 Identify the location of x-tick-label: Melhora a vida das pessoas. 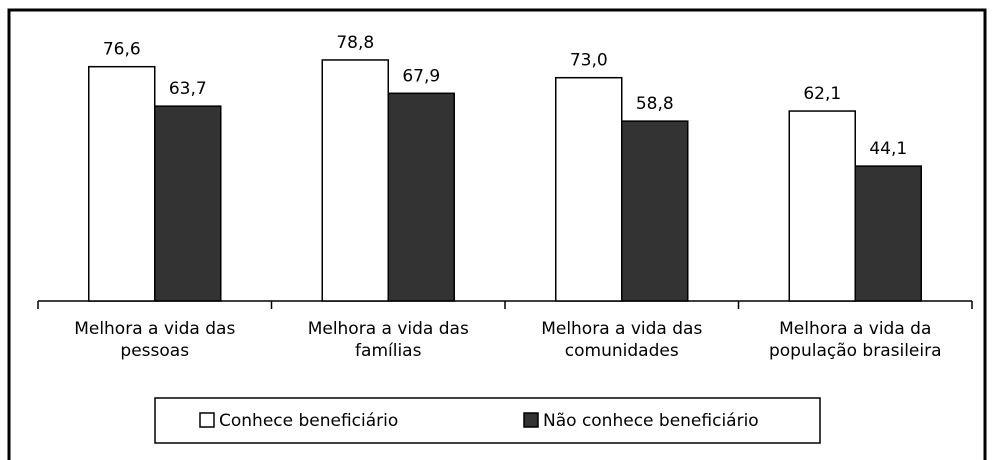
(155, 340).